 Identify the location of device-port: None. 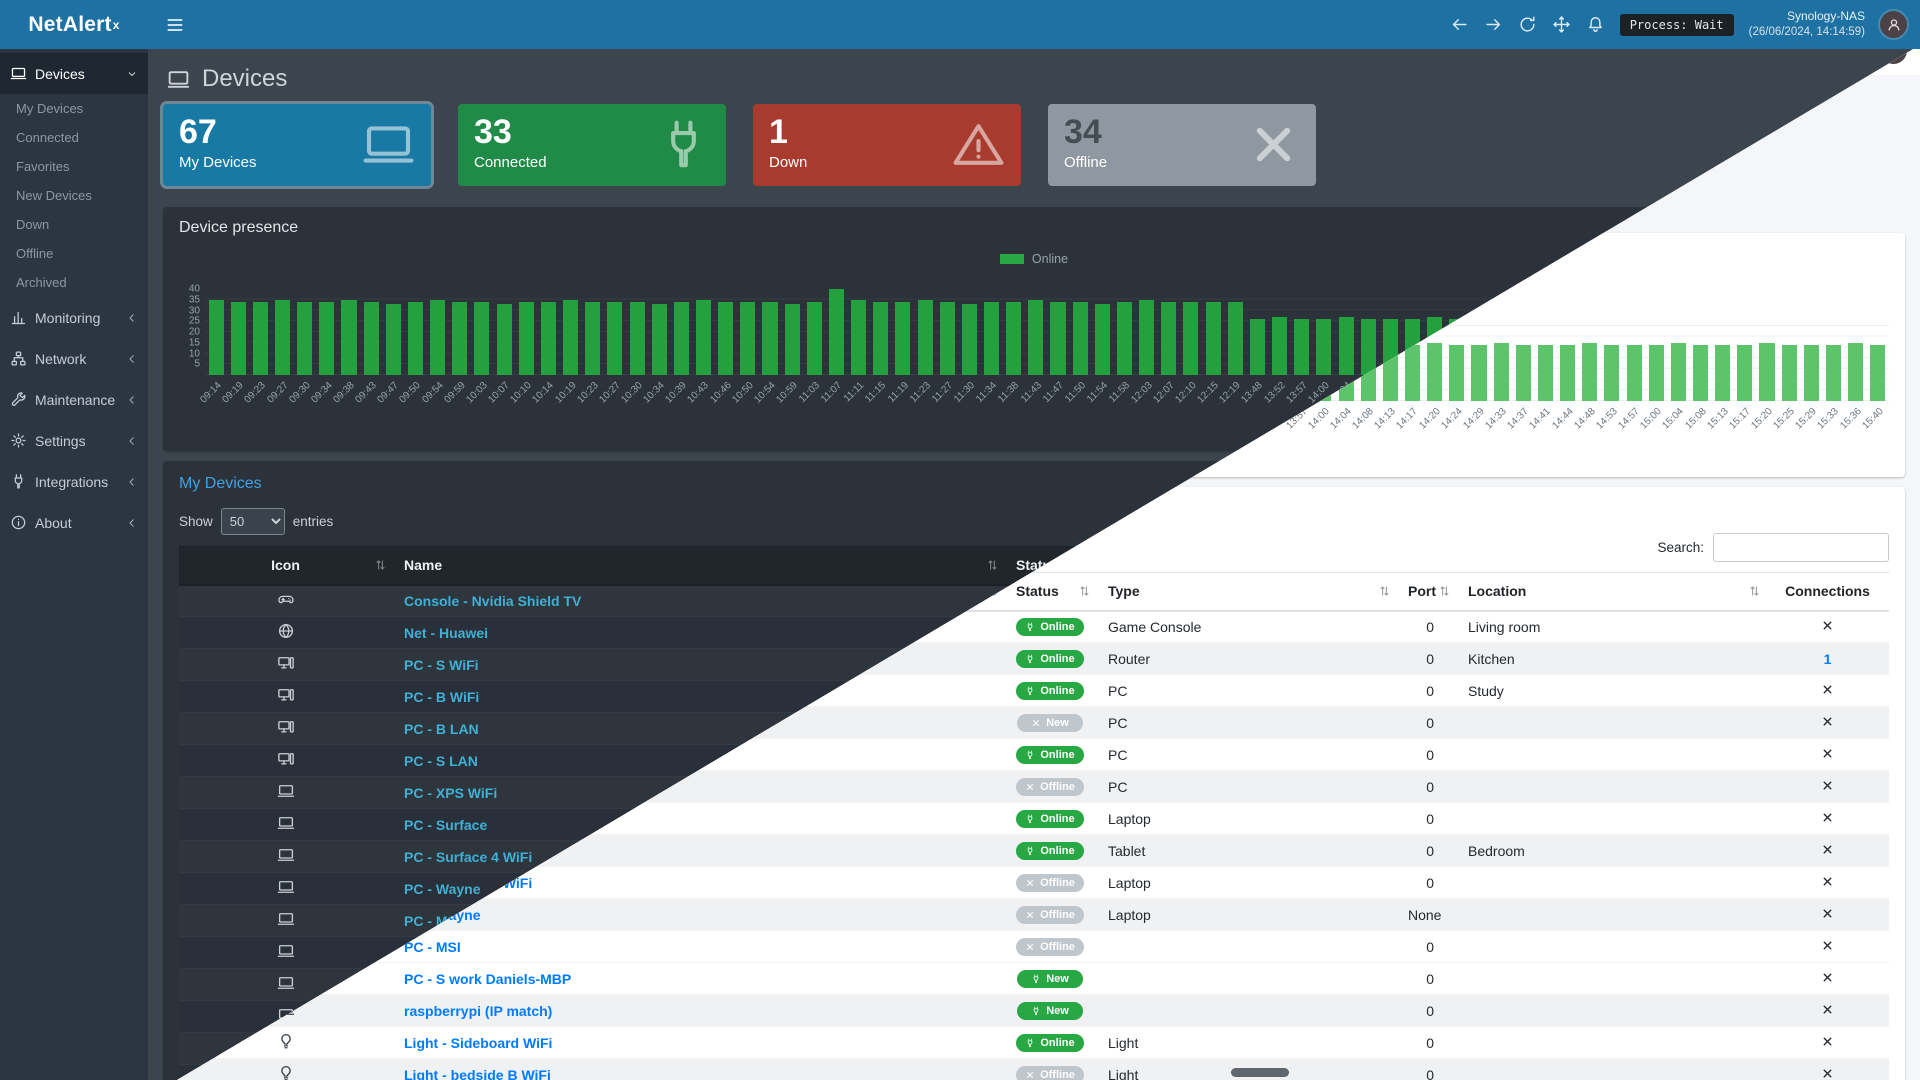
(1425, 914).